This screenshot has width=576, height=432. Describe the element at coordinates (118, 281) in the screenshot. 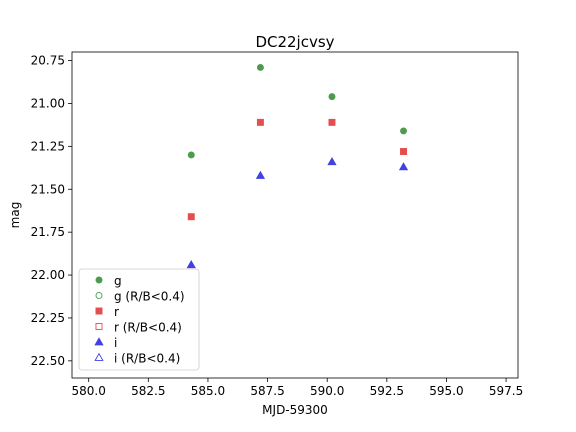

I see `legend-label: g` at that location.